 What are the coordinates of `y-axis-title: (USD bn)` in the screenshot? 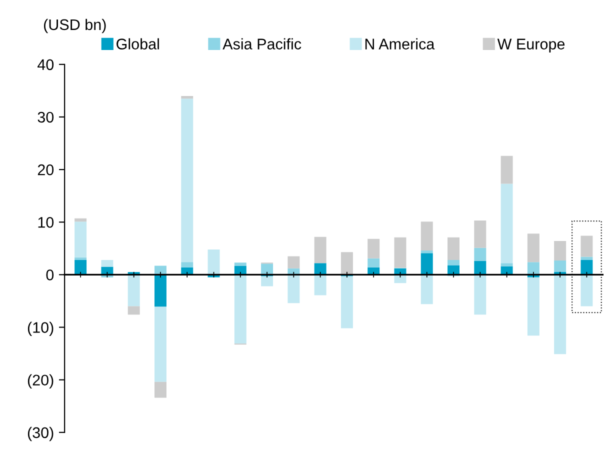 It's located at (75, 26).